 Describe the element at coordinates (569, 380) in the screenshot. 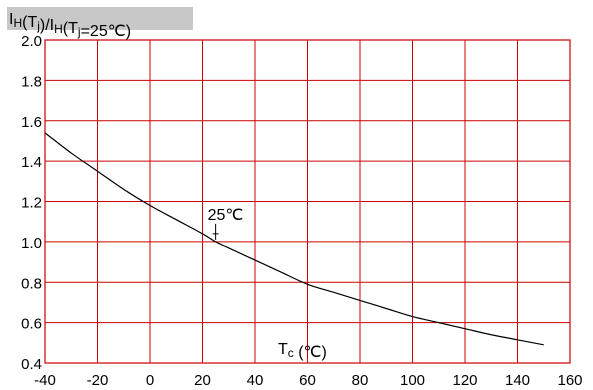

I see `x-tick-label: 160` at that location.